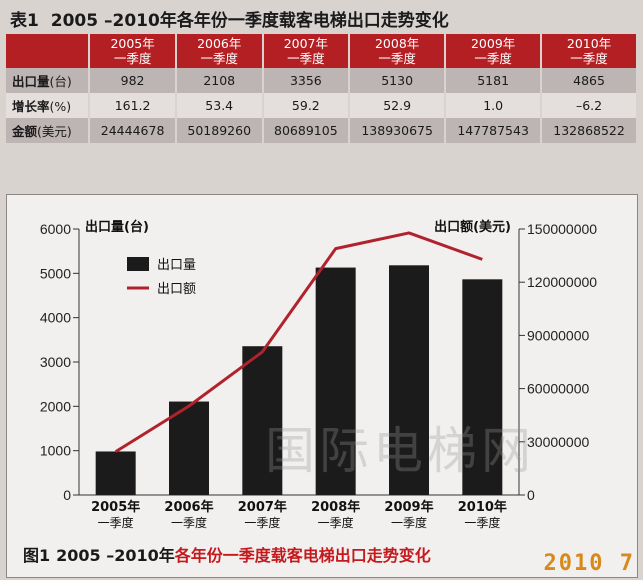 The width and height of the screenshot is (643, 580). I want to click on row-head: 金额(美元), so click(48, 130).